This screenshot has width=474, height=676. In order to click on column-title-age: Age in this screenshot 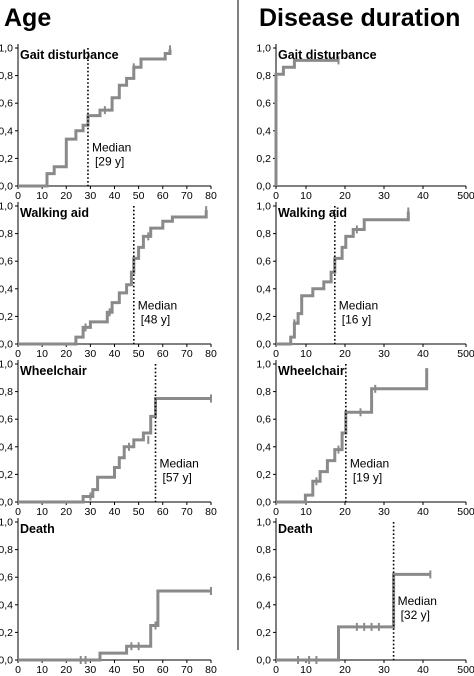, I will do `click(27, 18)`.